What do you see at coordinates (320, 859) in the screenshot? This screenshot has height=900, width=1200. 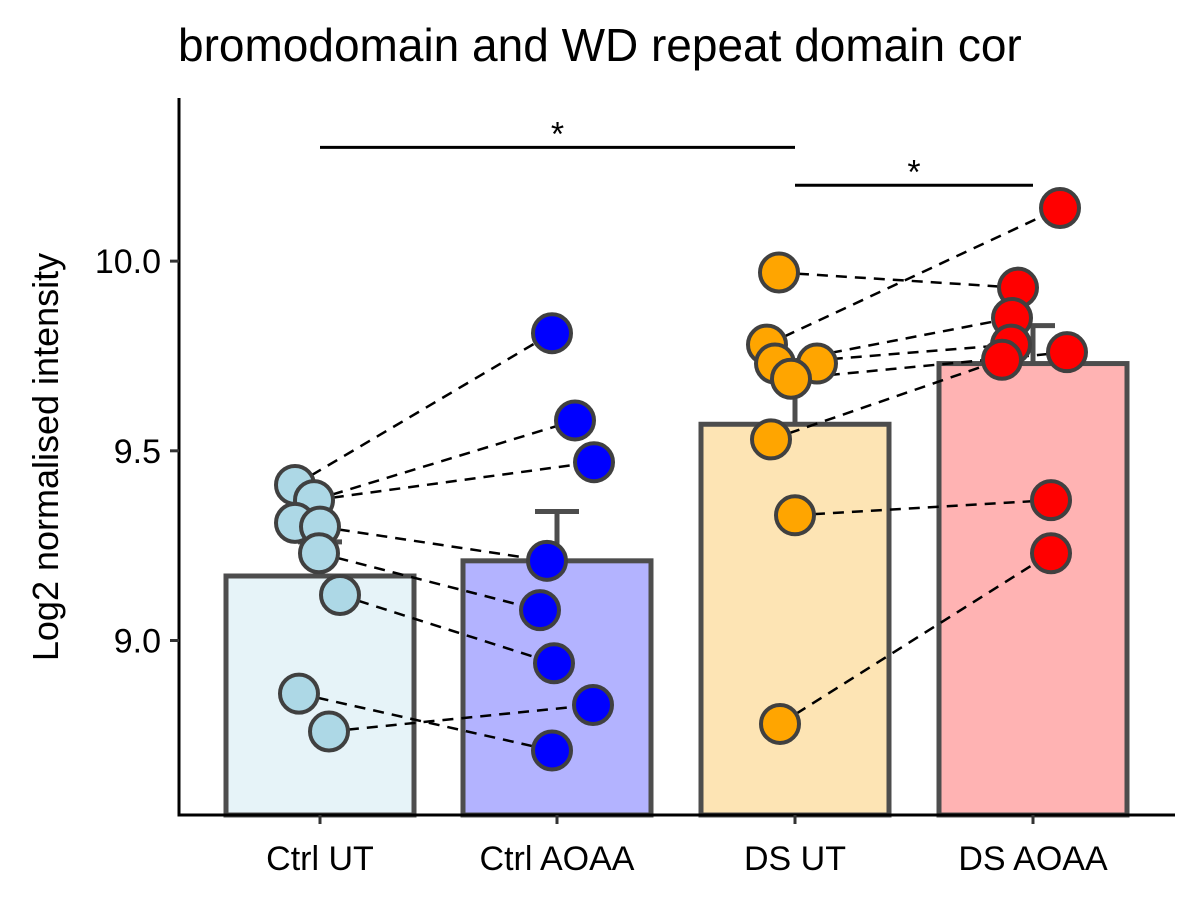 I see `x-tick-label-0: Ctrl UT` at bounding box center [320, 859].